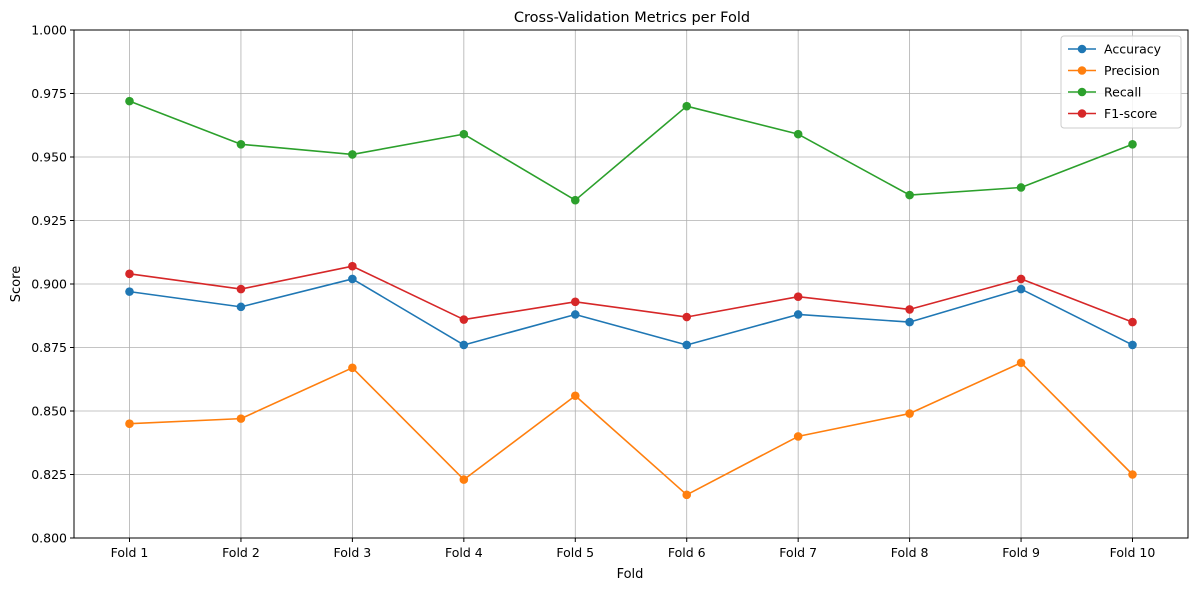 The image size is (1189, 590). I want to click on y-tick-label: 0.800, so click(49, 538).